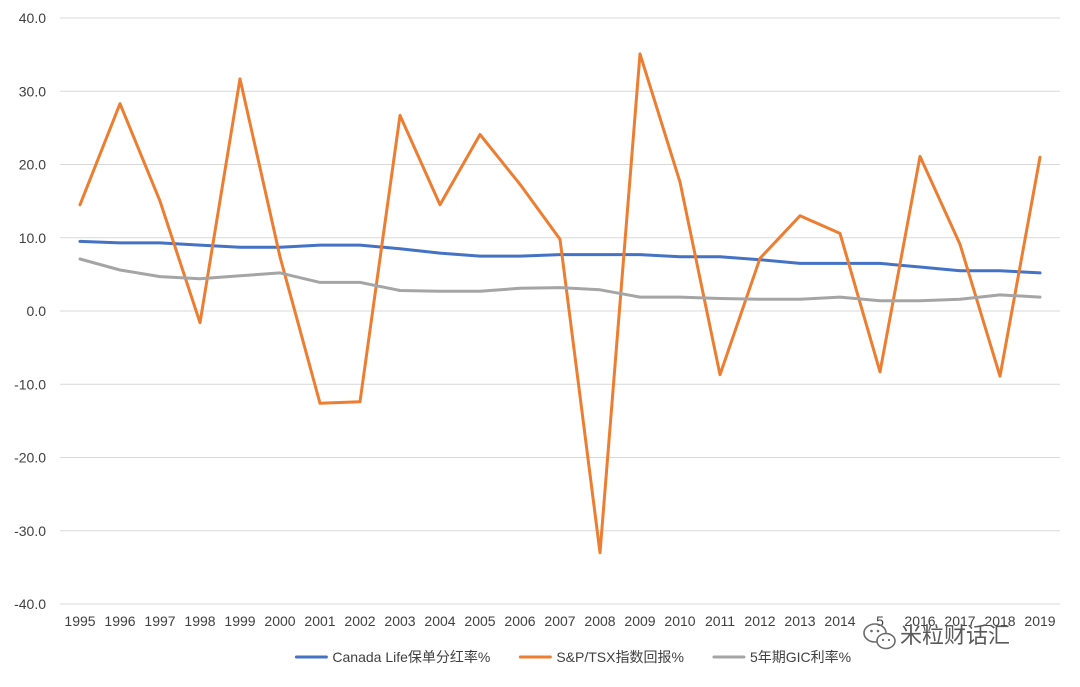  Describe the element at coordinates (800, 657) in the screenshot. I see `legend-label: 5年期GIC利率%` at that location.